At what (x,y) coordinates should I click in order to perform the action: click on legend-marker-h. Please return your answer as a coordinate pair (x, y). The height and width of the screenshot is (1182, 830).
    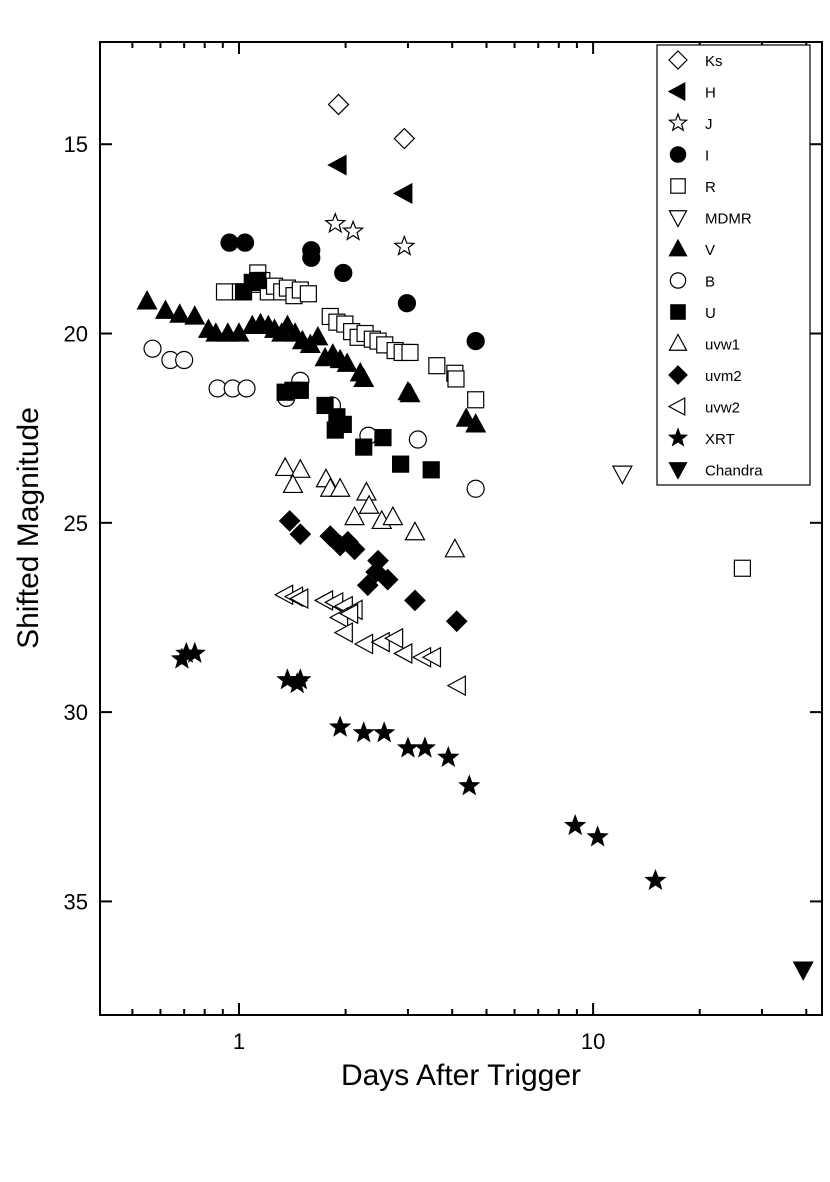
    Looking at the image, I should click on (676, 91).